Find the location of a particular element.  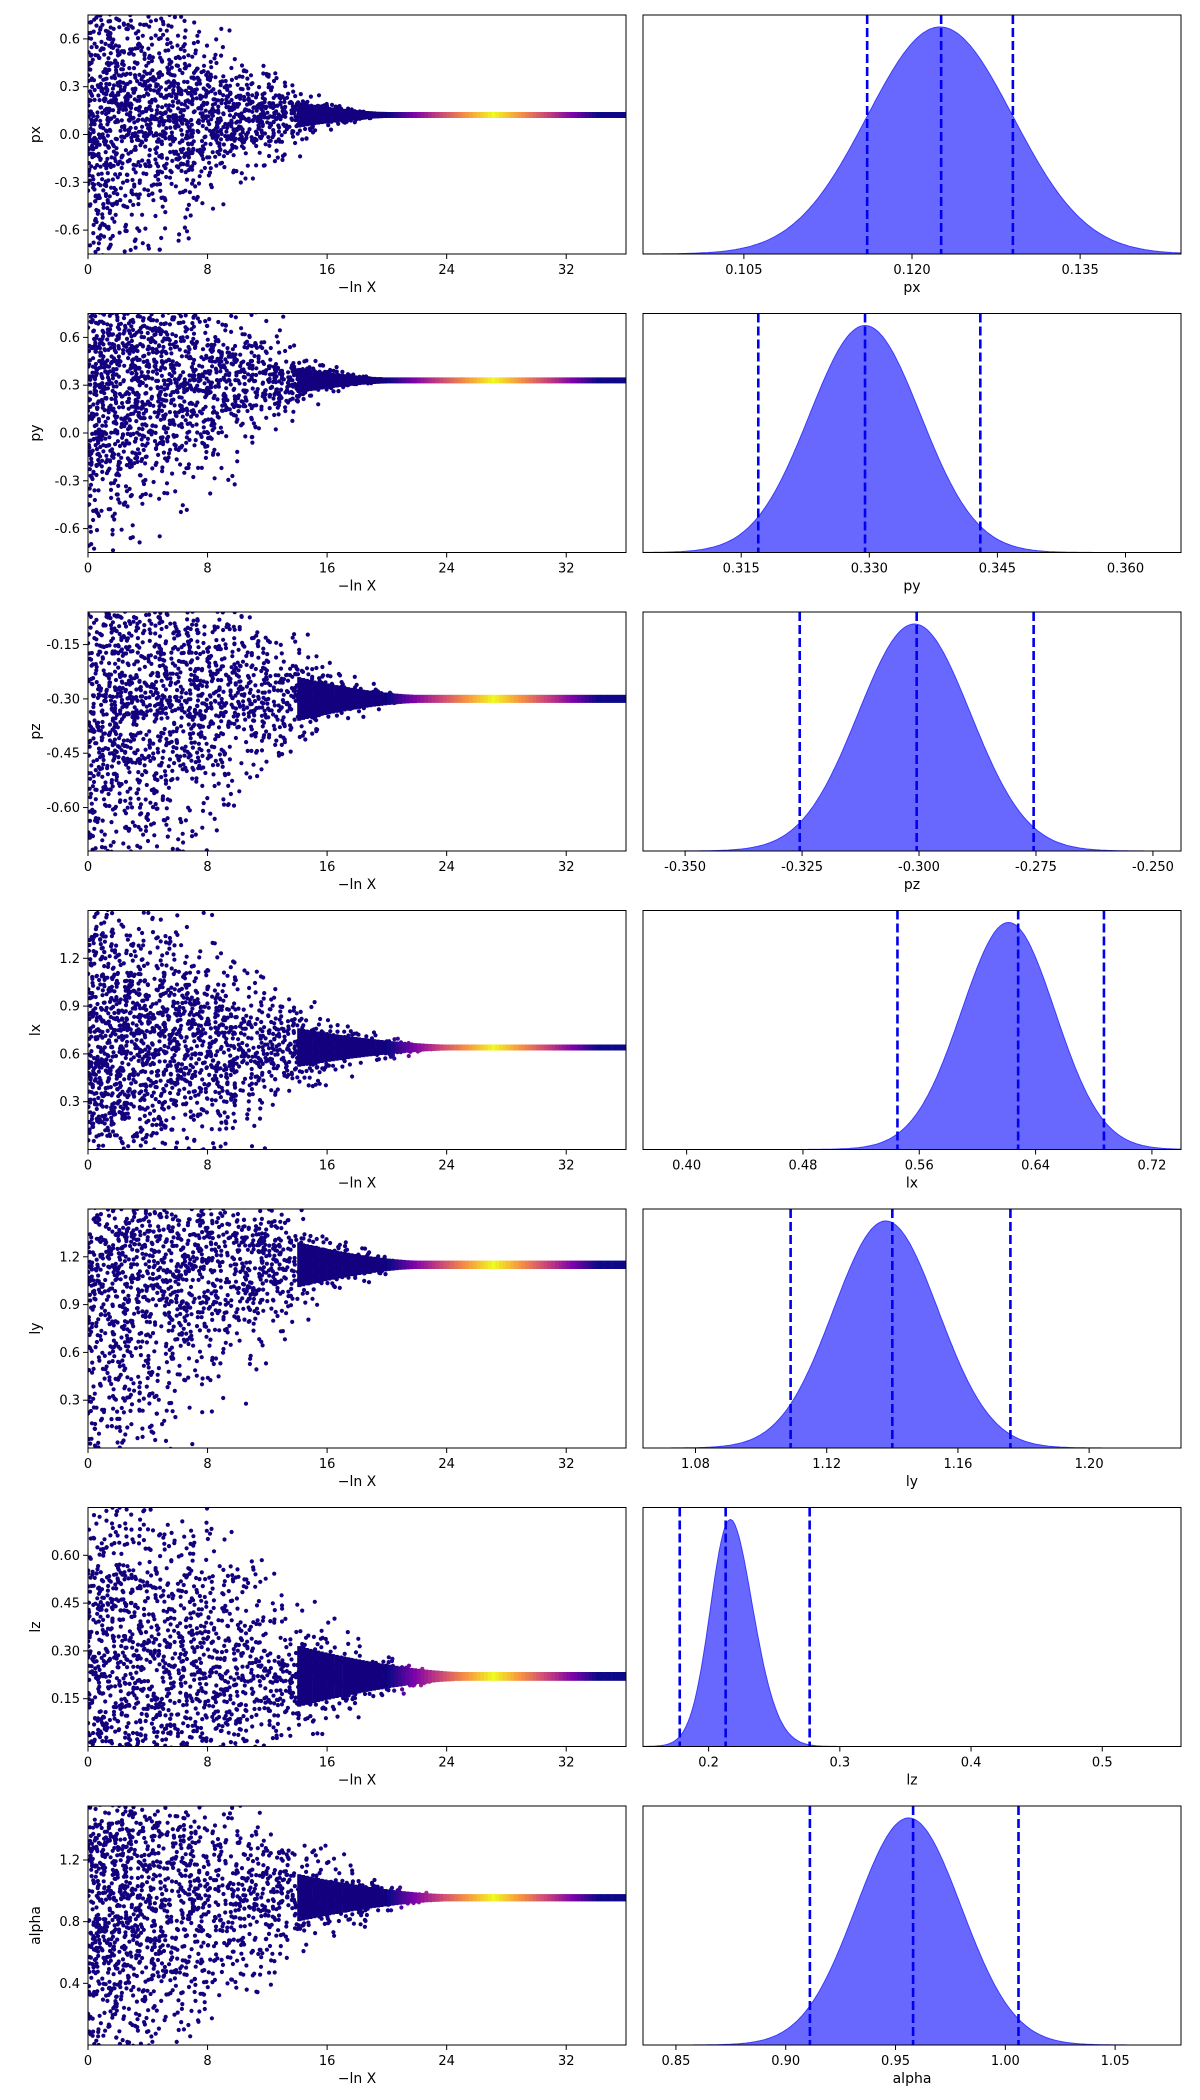

y-tick-label: -0.3 is located at coordinates (67, 183).